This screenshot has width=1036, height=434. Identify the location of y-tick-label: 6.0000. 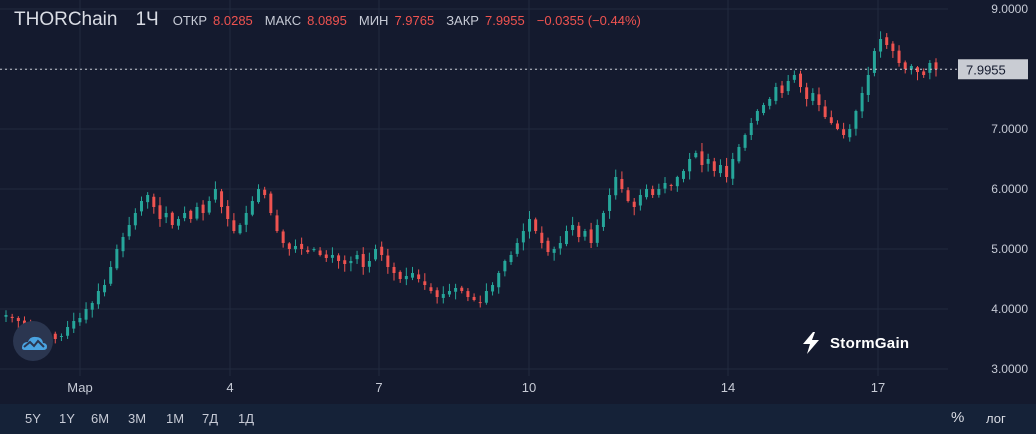
(1009, 189).